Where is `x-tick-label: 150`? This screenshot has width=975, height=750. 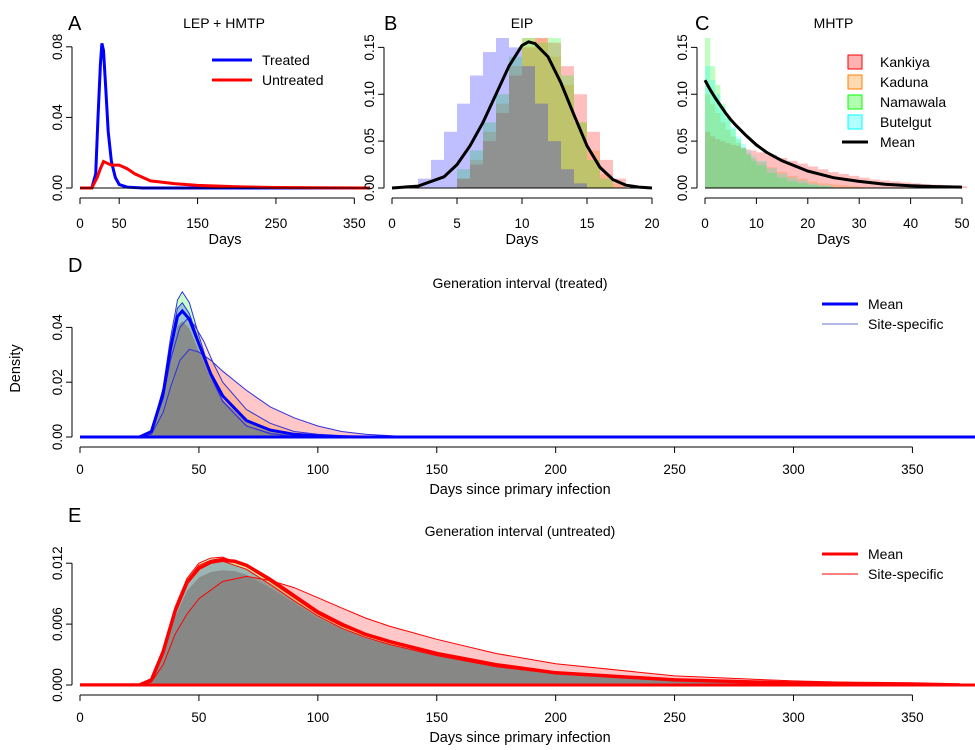
x-tick-label: 150 is located at coordinates (436, 717).